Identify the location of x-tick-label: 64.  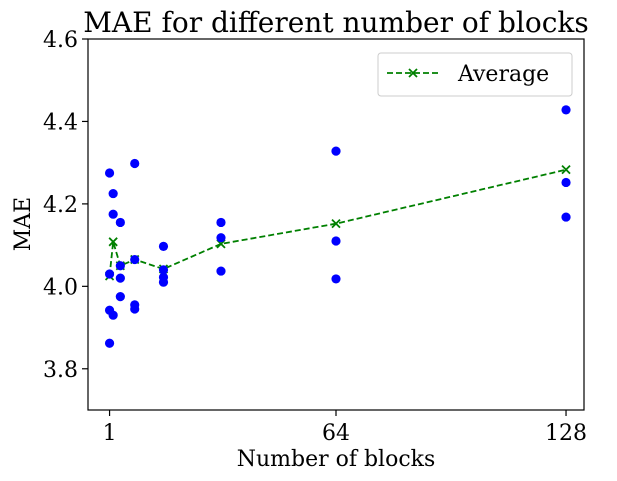
(336, 433).